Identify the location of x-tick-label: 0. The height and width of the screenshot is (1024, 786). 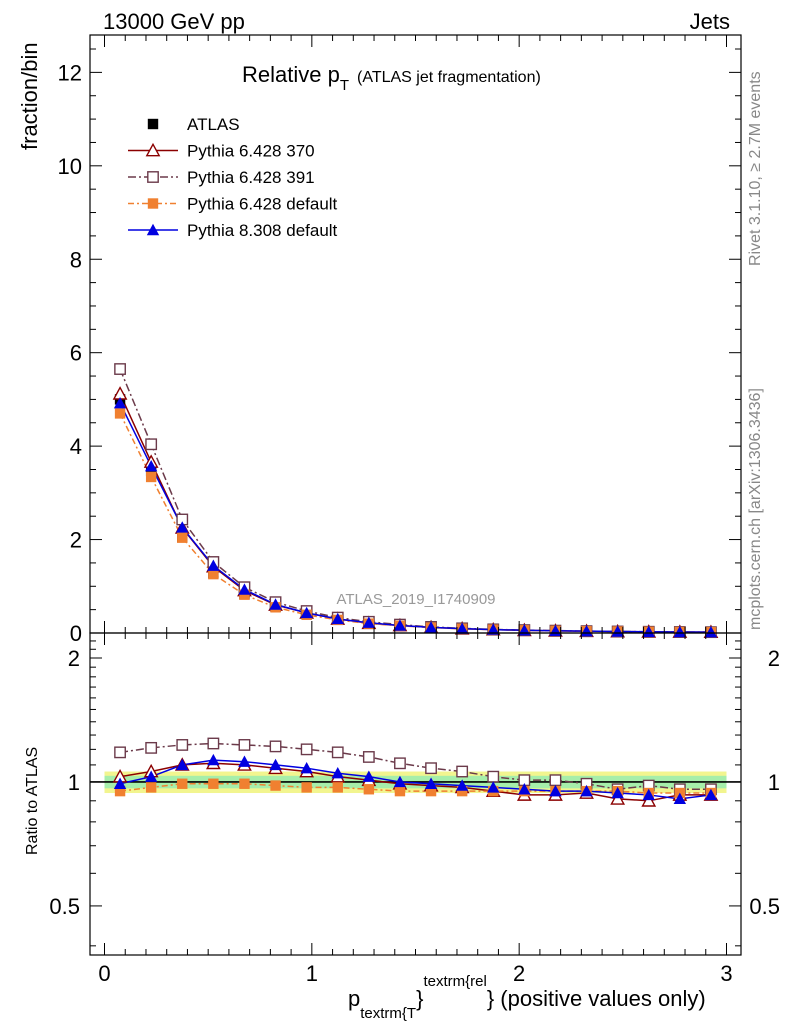
(104, 973).